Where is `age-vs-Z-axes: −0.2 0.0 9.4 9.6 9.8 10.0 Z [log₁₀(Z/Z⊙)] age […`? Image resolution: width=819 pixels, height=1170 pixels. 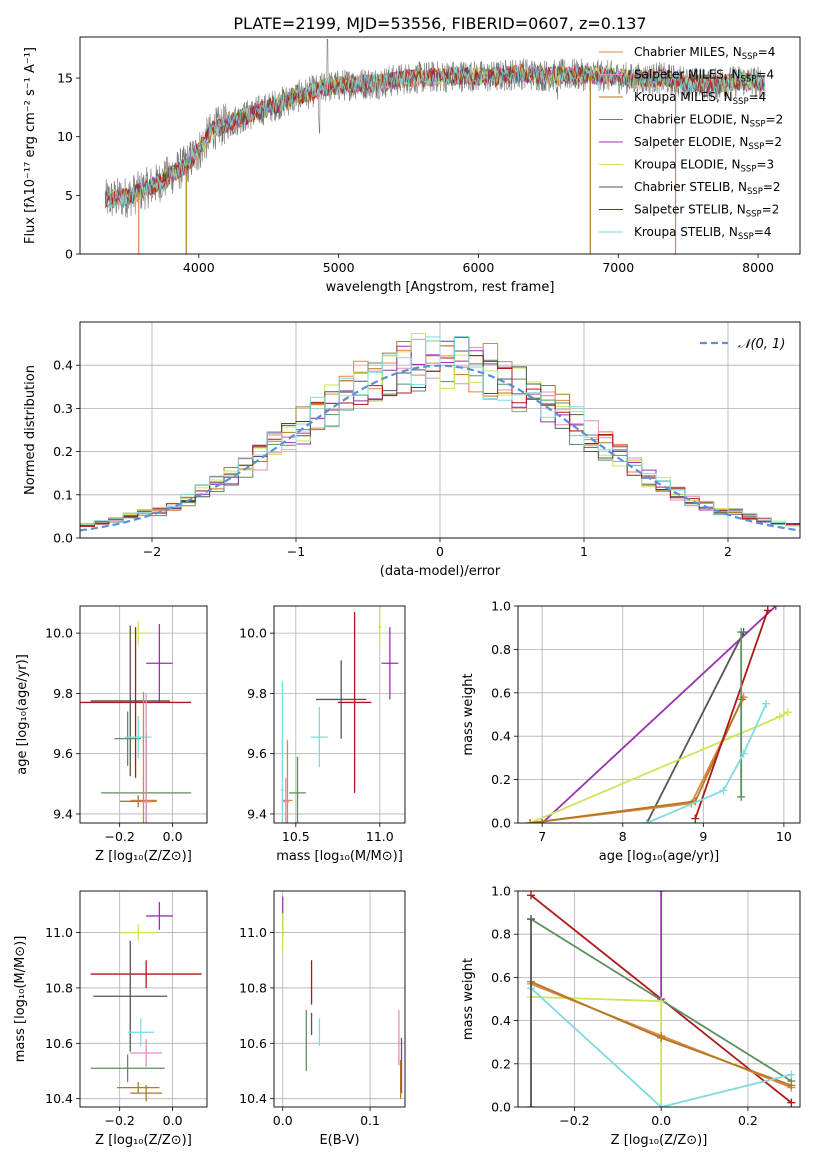 age-vs-Z-axes: −0.2 0.0 9.4 9.6 9.8 10.0 Z [log₁₀(Z/Z⊙)] age [… is located at coordinates (111, 735).